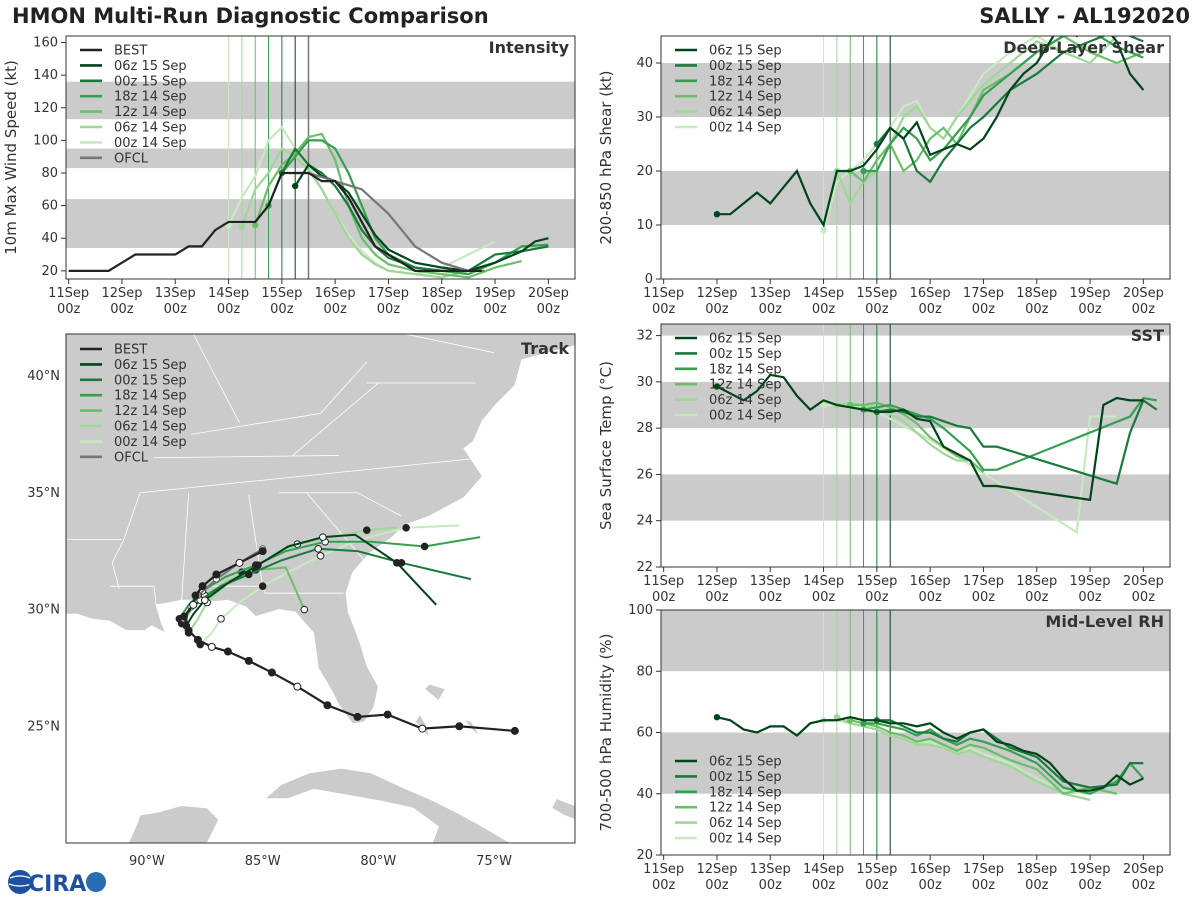  What do you see at coordinates (745, 354) in the screenshot?
I see `sst-legend-label: 00z 15 Sep` at bounding box center [745, 354].